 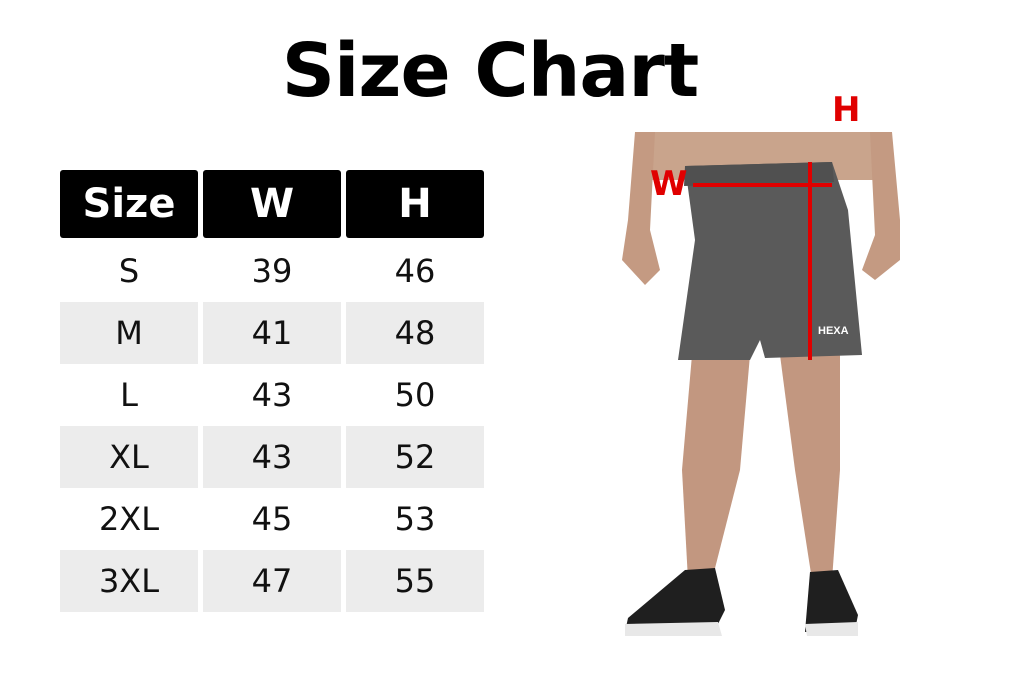 I want to click on height-label: H, so click(x=846, y=110).